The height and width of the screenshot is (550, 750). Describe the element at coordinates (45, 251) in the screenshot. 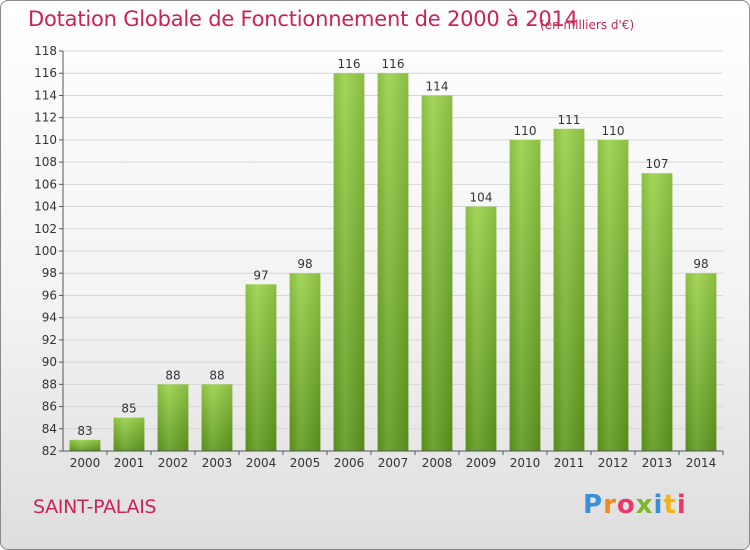

I see `y-tick-label: 100` at that location.